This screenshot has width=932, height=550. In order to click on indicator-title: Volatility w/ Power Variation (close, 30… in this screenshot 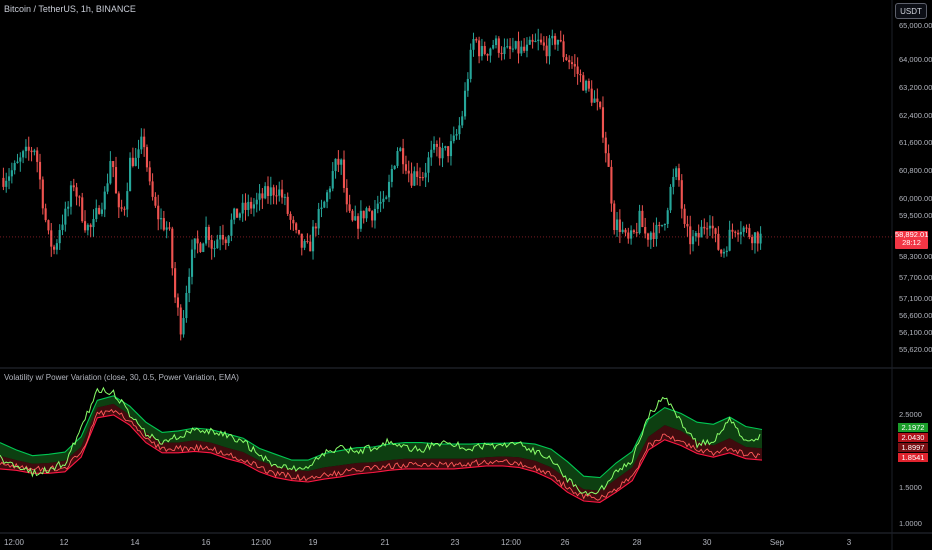, I will do `click(121, 377)`.